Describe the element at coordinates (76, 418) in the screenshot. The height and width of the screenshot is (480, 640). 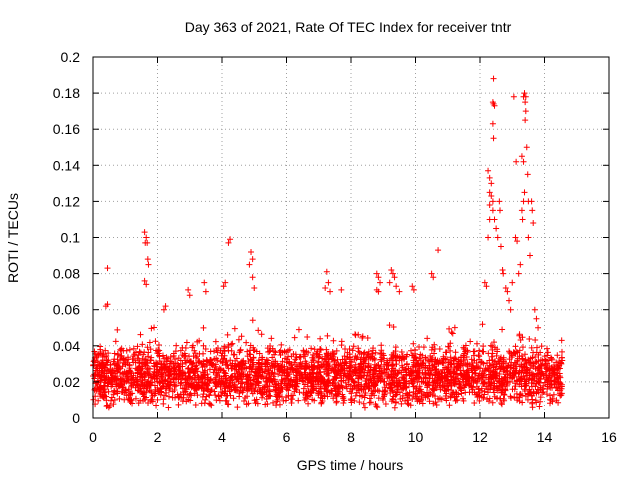
I see `y-tick-label: 0` at that location.